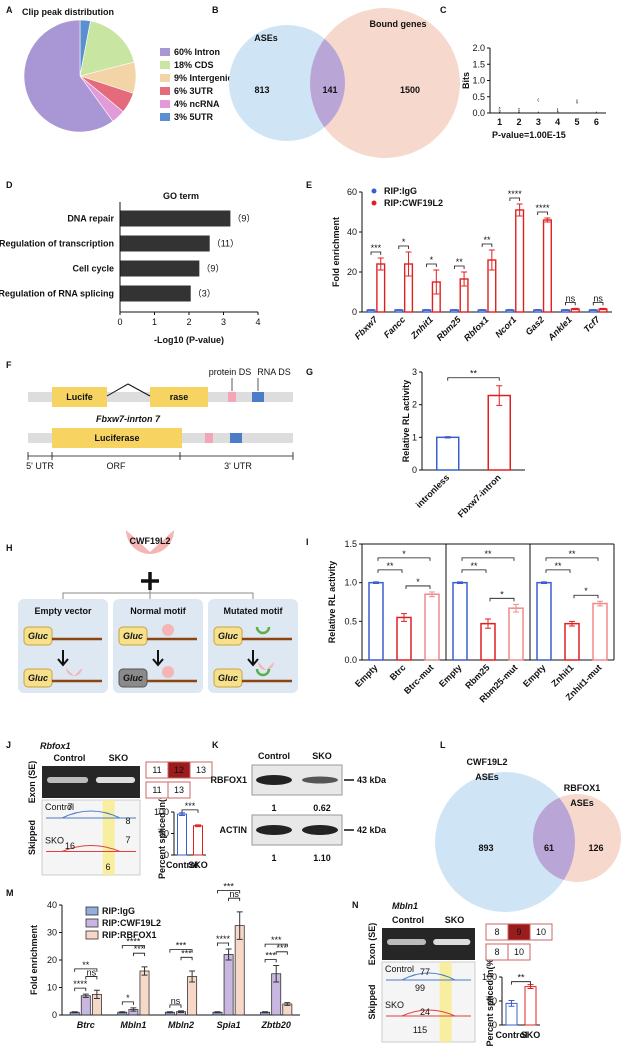 Image resolution: width=623 pixels, height=1060 pixels. I want to click on significance-label: **, so click(390, 566).